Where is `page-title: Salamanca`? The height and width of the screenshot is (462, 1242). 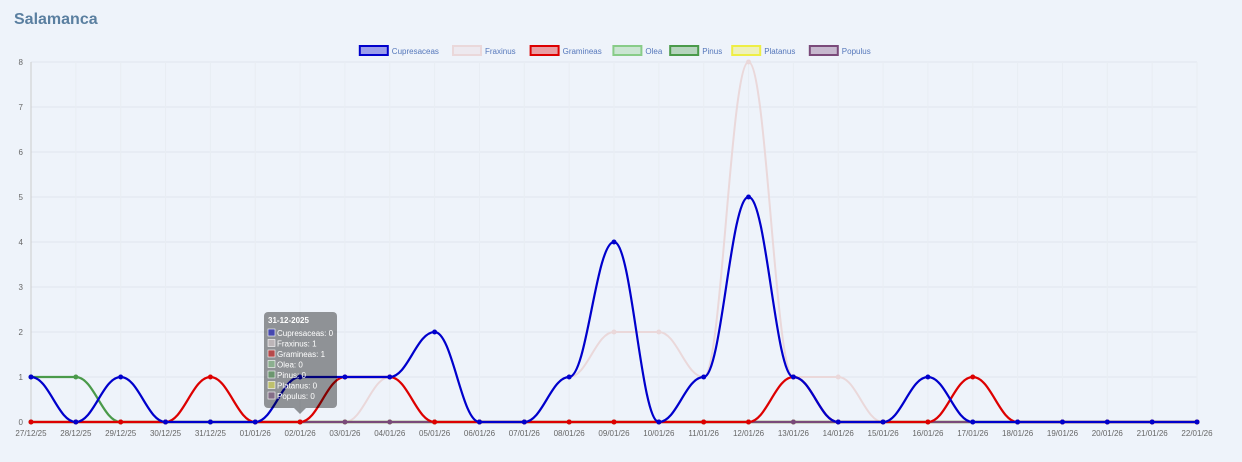
page-title: Salamanca is located at coordinates (56, 19).